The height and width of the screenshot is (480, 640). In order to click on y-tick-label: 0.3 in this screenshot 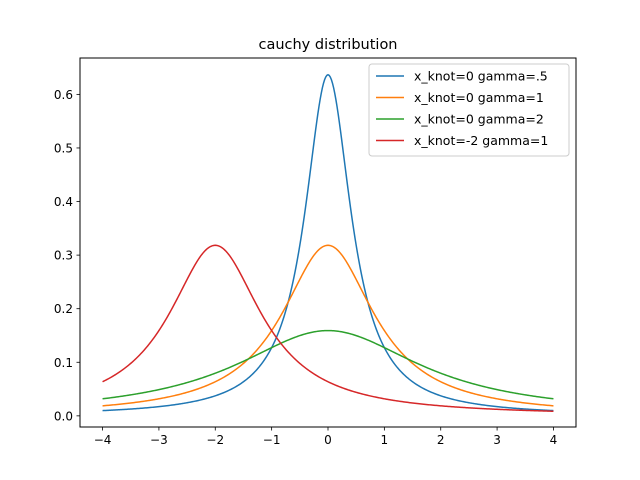, I will do `click(63, 256)`.